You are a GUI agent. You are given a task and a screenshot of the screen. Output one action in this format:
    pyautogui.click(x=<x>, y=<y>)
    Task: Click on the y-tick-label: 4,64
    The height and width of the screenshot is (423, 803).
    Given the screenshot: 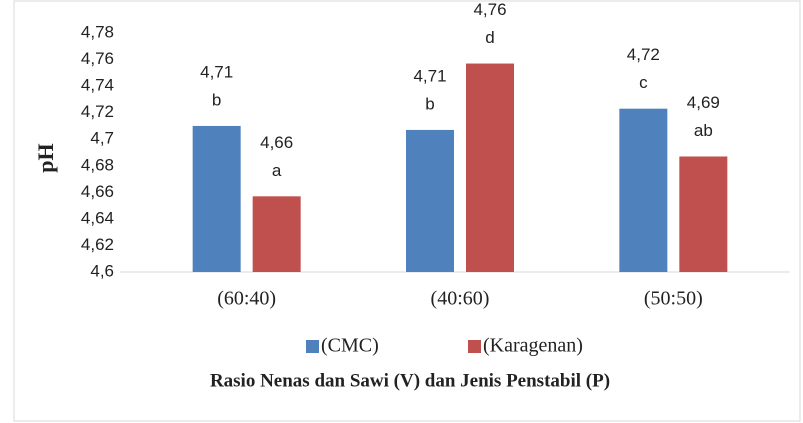 What is the action you would take?
    pyautogui.click(x=97, y=217)
    